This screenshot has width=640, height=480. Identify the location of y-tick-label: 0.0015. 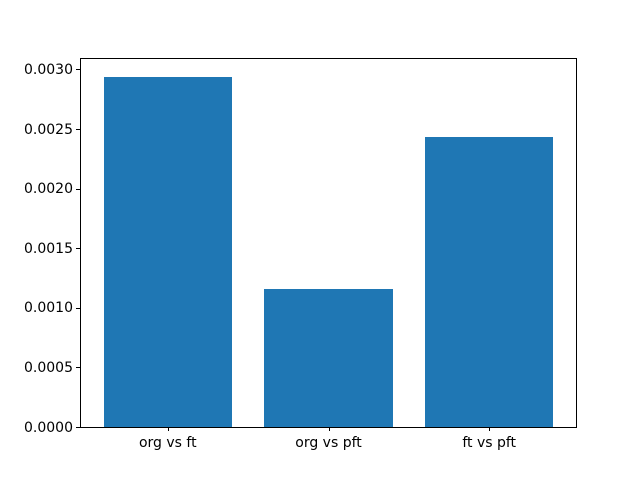
(48, 248).